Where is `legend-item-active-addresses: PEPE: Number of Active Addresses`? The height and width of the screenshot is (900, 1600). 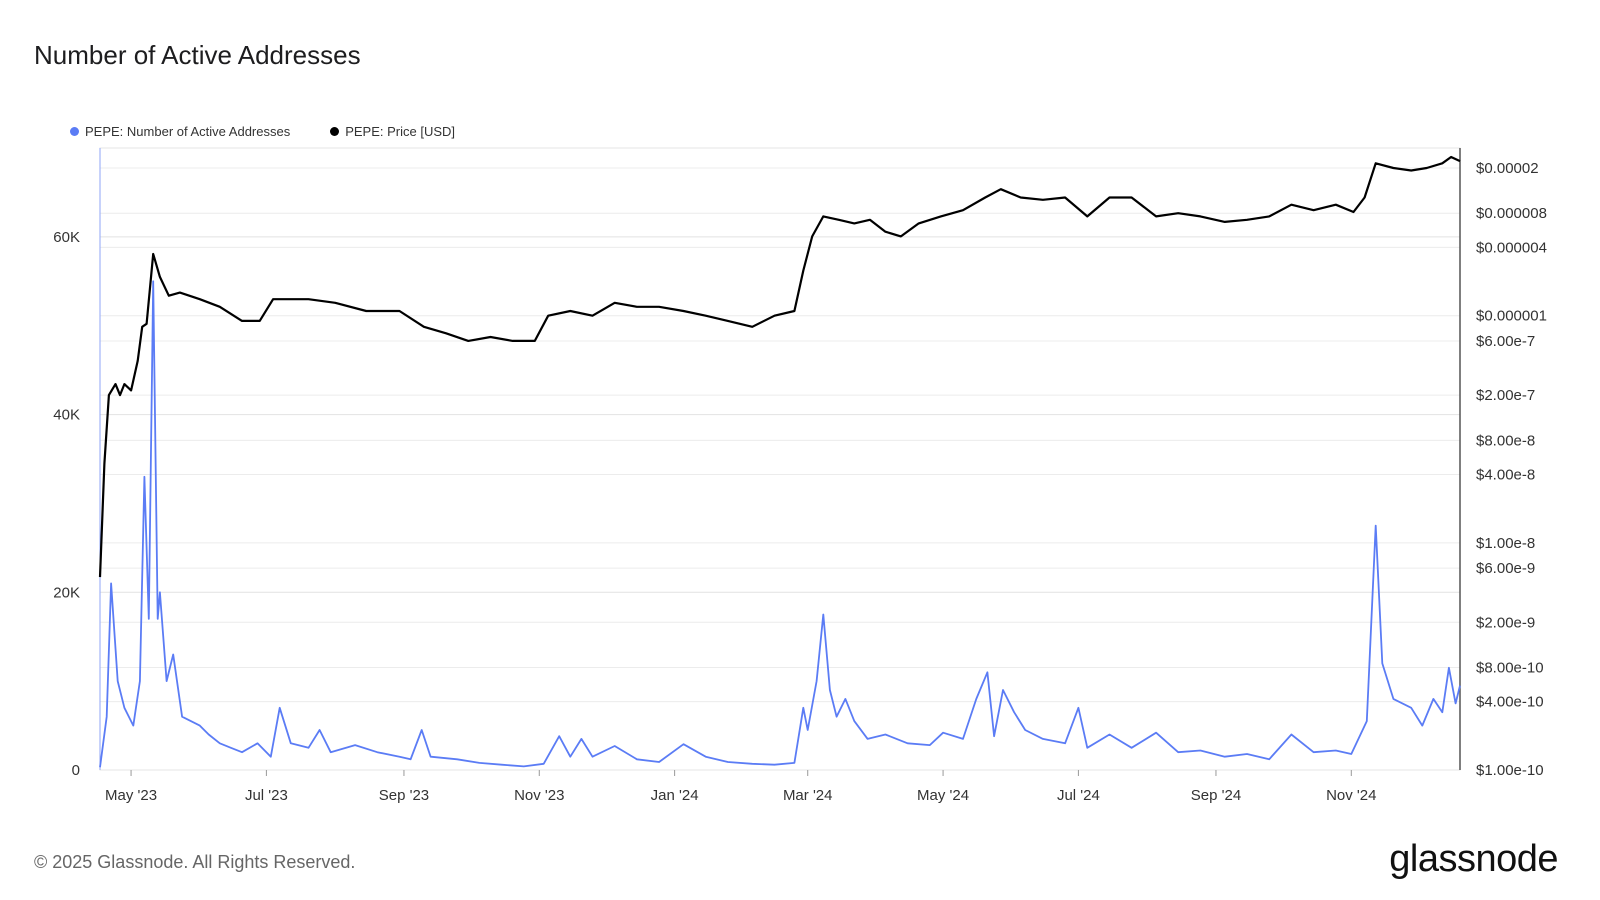
legend-item-active-addresses: PEPE: Number of Active Addresses is located at coordinates (180, 131).